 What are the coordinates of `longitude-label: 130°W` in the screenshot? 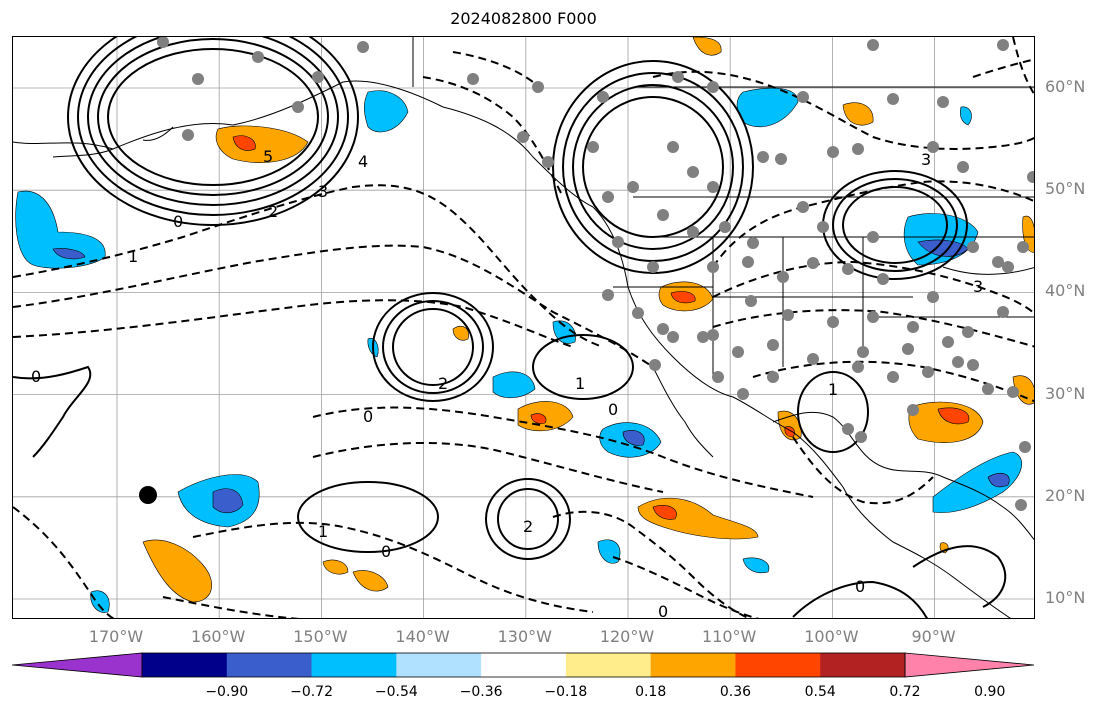 It's located at (524, 636).